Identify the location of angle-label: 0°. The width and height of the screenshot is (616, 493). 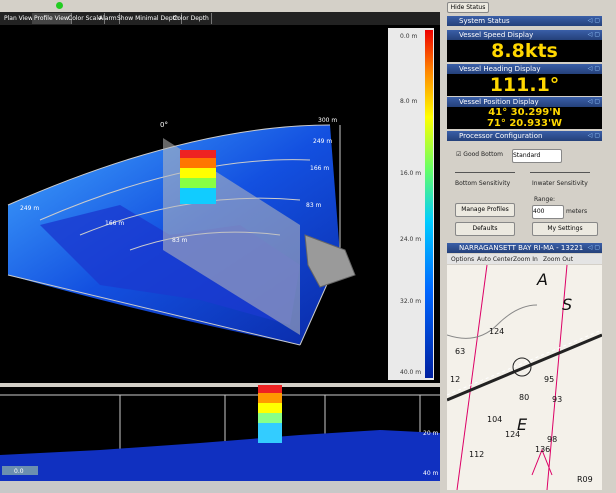
(164, 125).